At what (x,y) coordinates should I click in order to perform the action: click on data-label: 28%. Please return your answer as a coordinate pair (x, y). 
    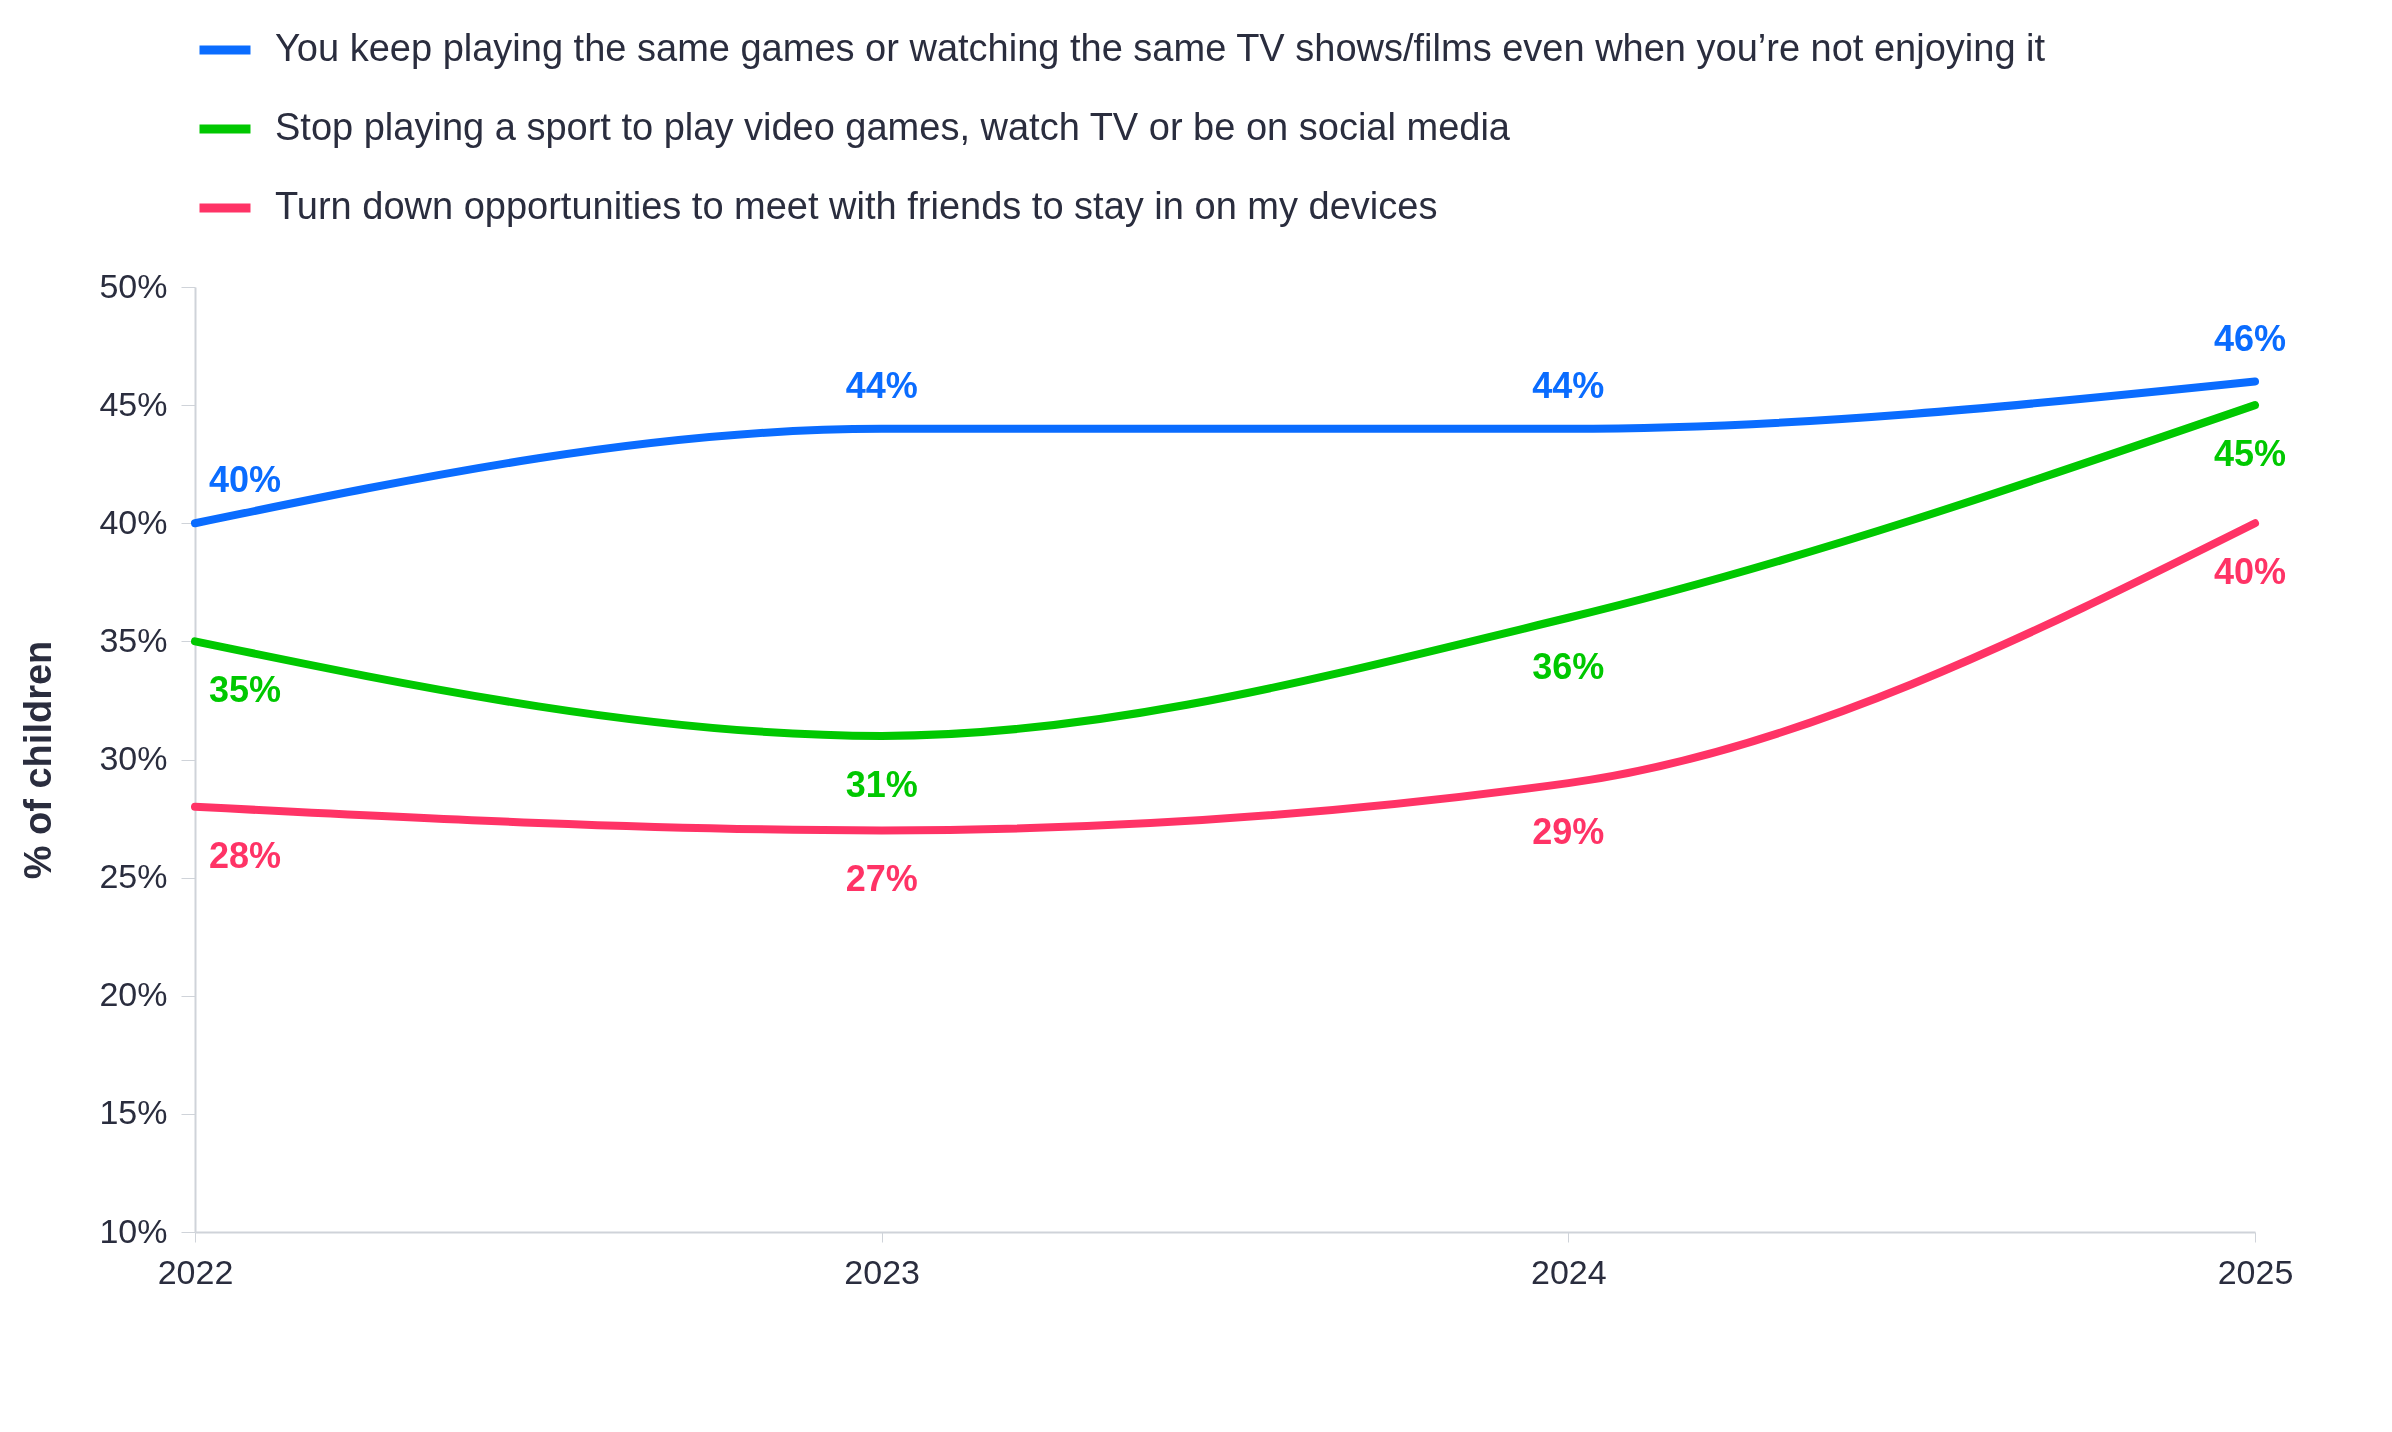
    Looking at the image, I should click on (245, 855).